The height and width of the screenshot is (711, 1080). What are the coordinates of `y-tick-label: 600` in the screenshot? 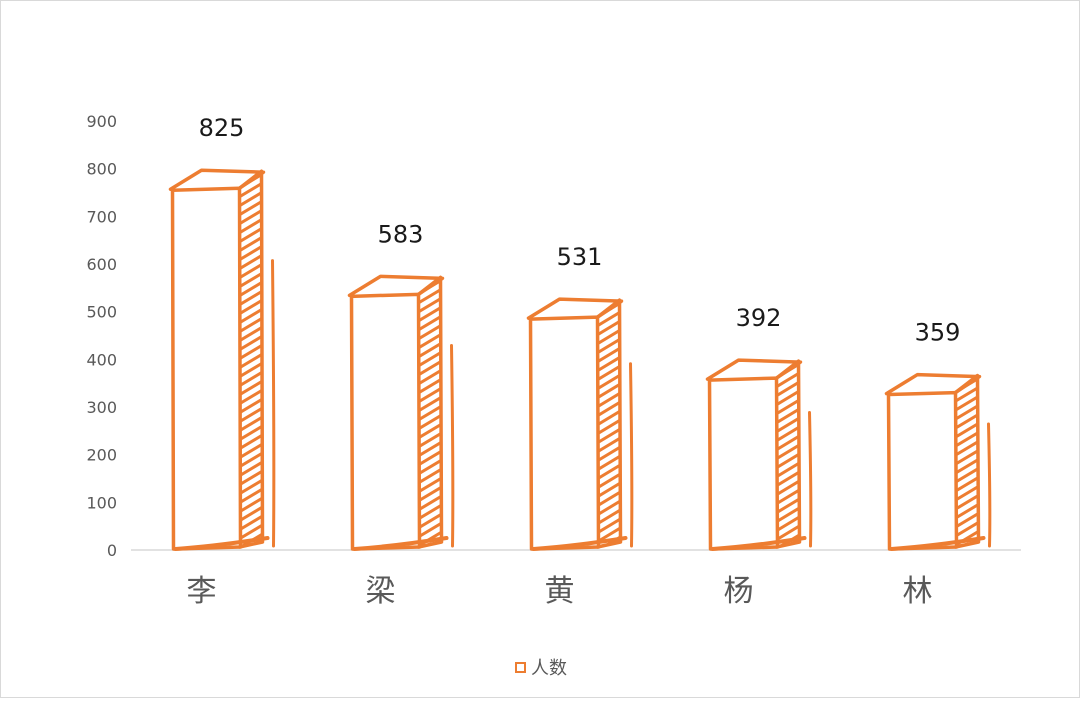 It's located at (101, 264).